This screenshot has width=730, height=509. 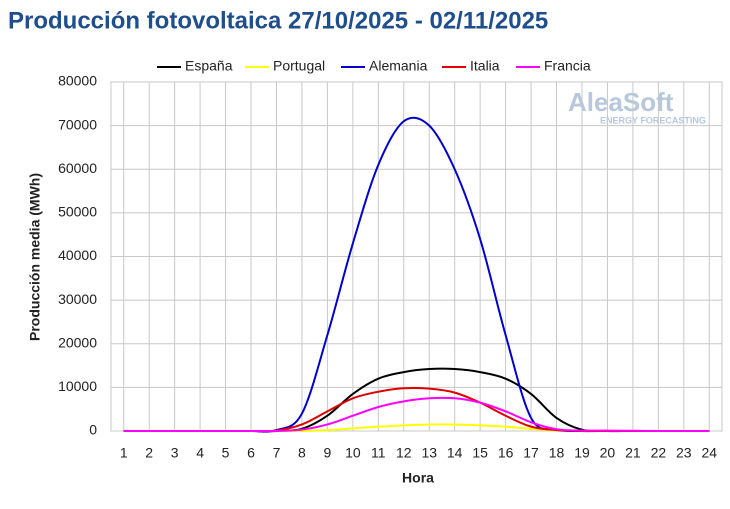 I want to click on watermark-brand: AleaSoft, so click(x=621, y=102).